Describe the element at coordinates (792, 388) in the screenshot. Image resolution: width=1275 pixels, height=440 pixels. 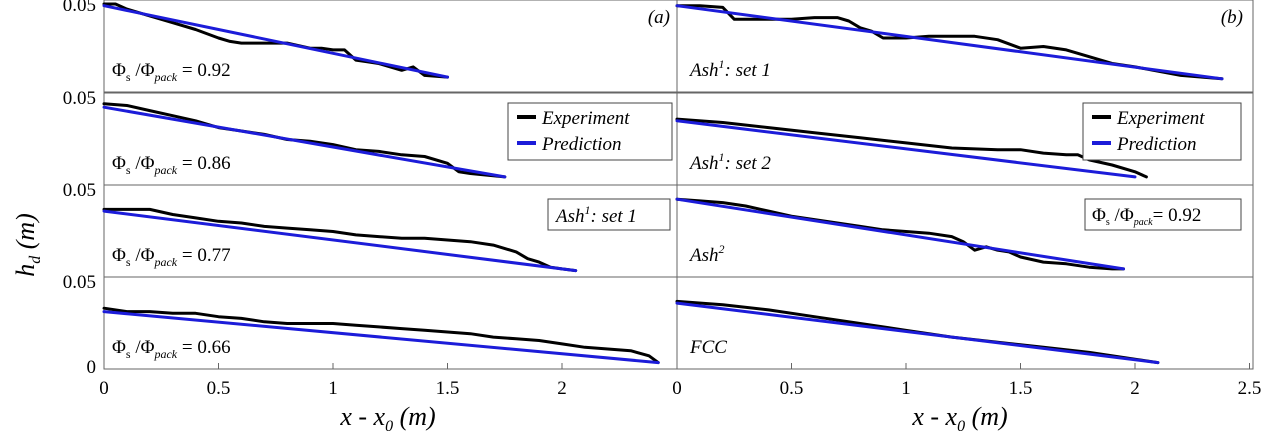
I see `x-tick-label-b1: 0.5` at that location.